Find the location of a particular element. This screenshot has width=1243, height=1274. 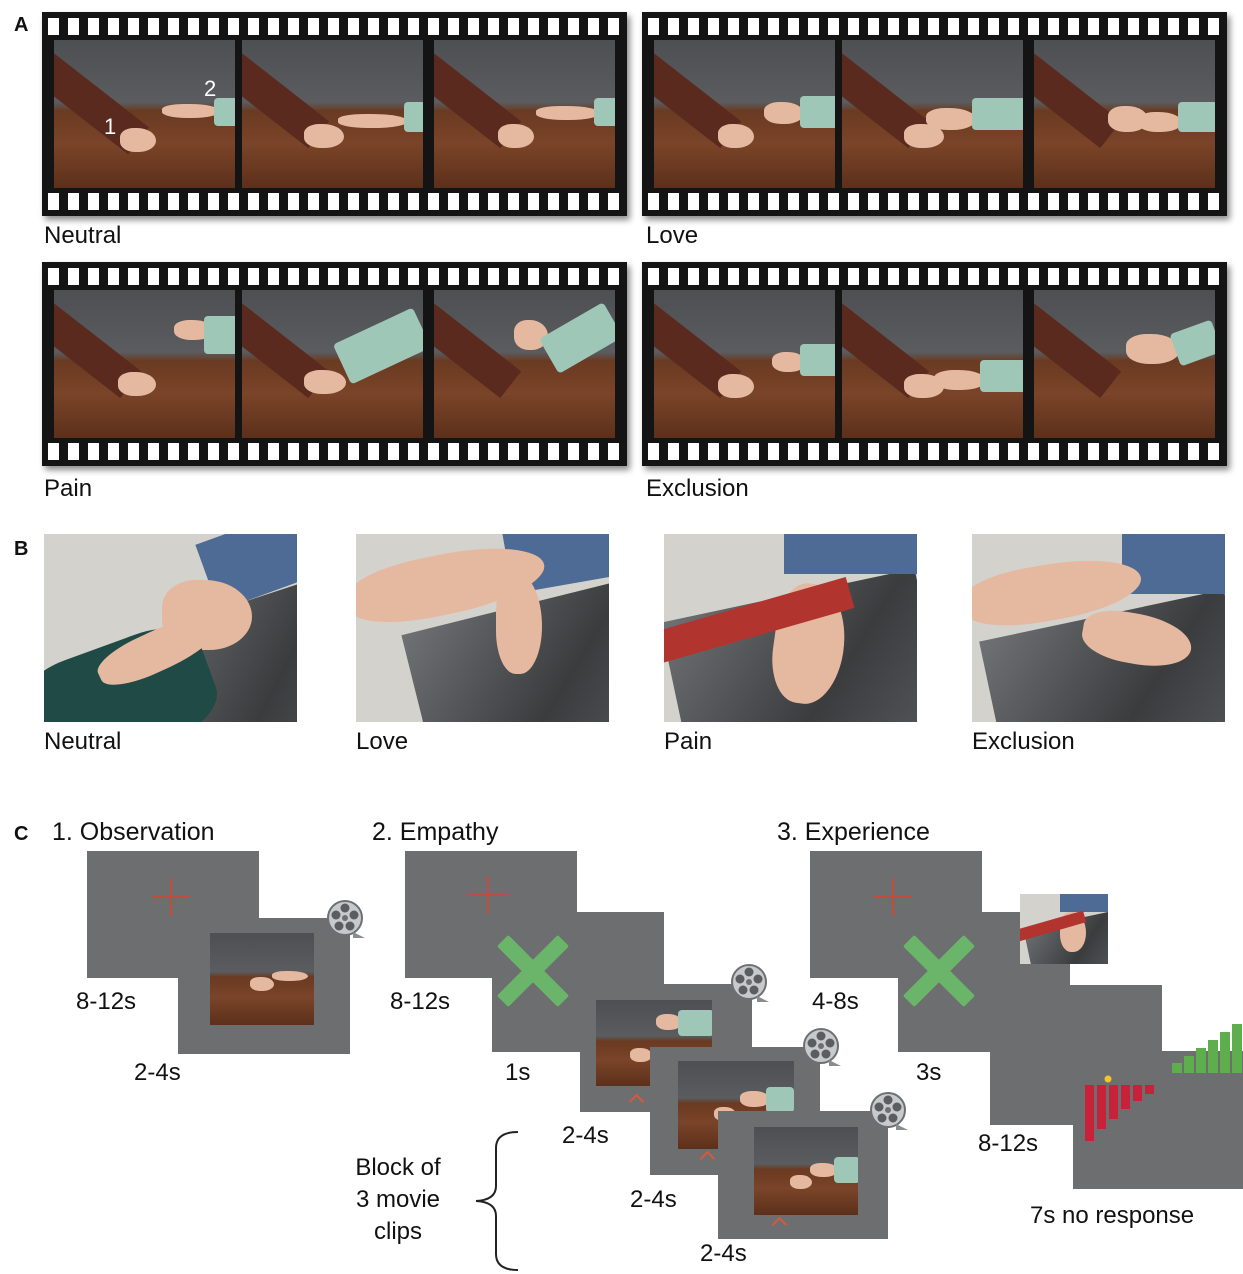

panel-c-label: C is located at coordinates (21, 834).